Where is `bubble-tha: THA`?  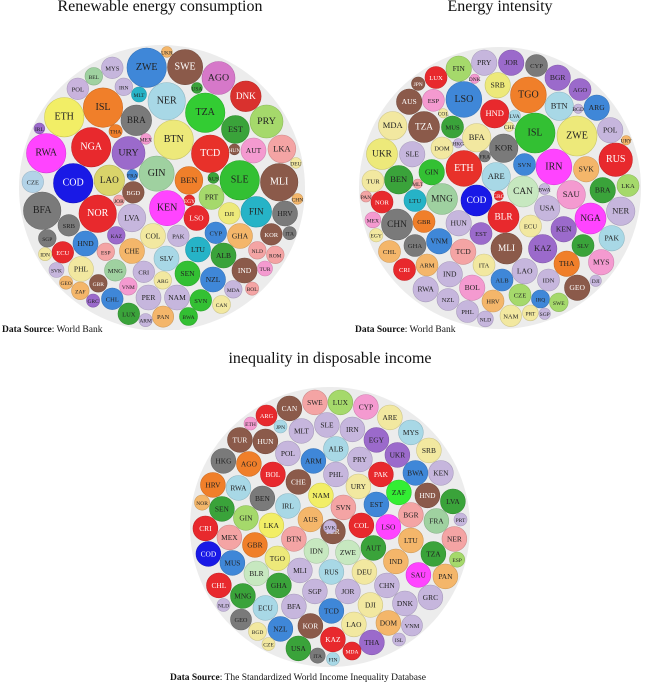 bubble-tha: THA is located at coordinates (566, 263).